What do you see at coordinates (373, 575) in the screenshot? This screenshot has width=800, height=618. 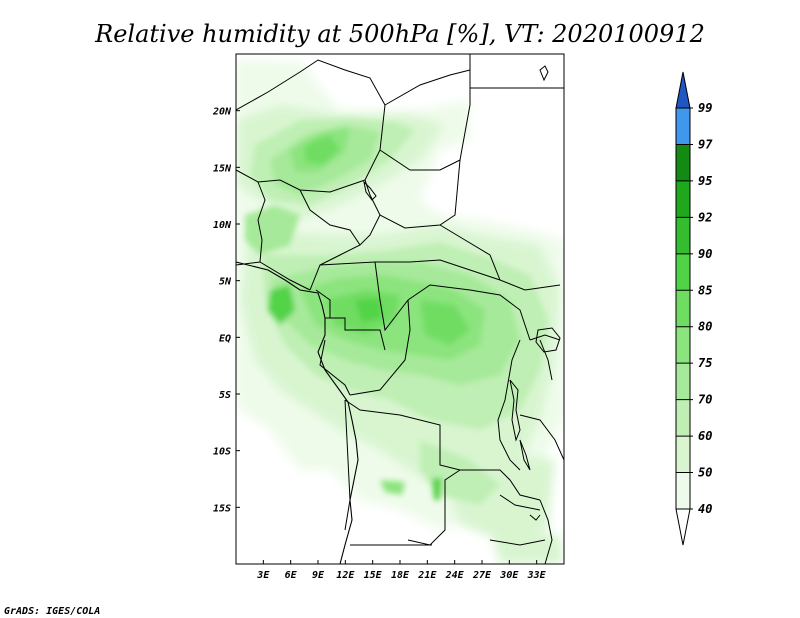 I see `lon-tick-label-4: 15E` at bounding box center [373, 575].